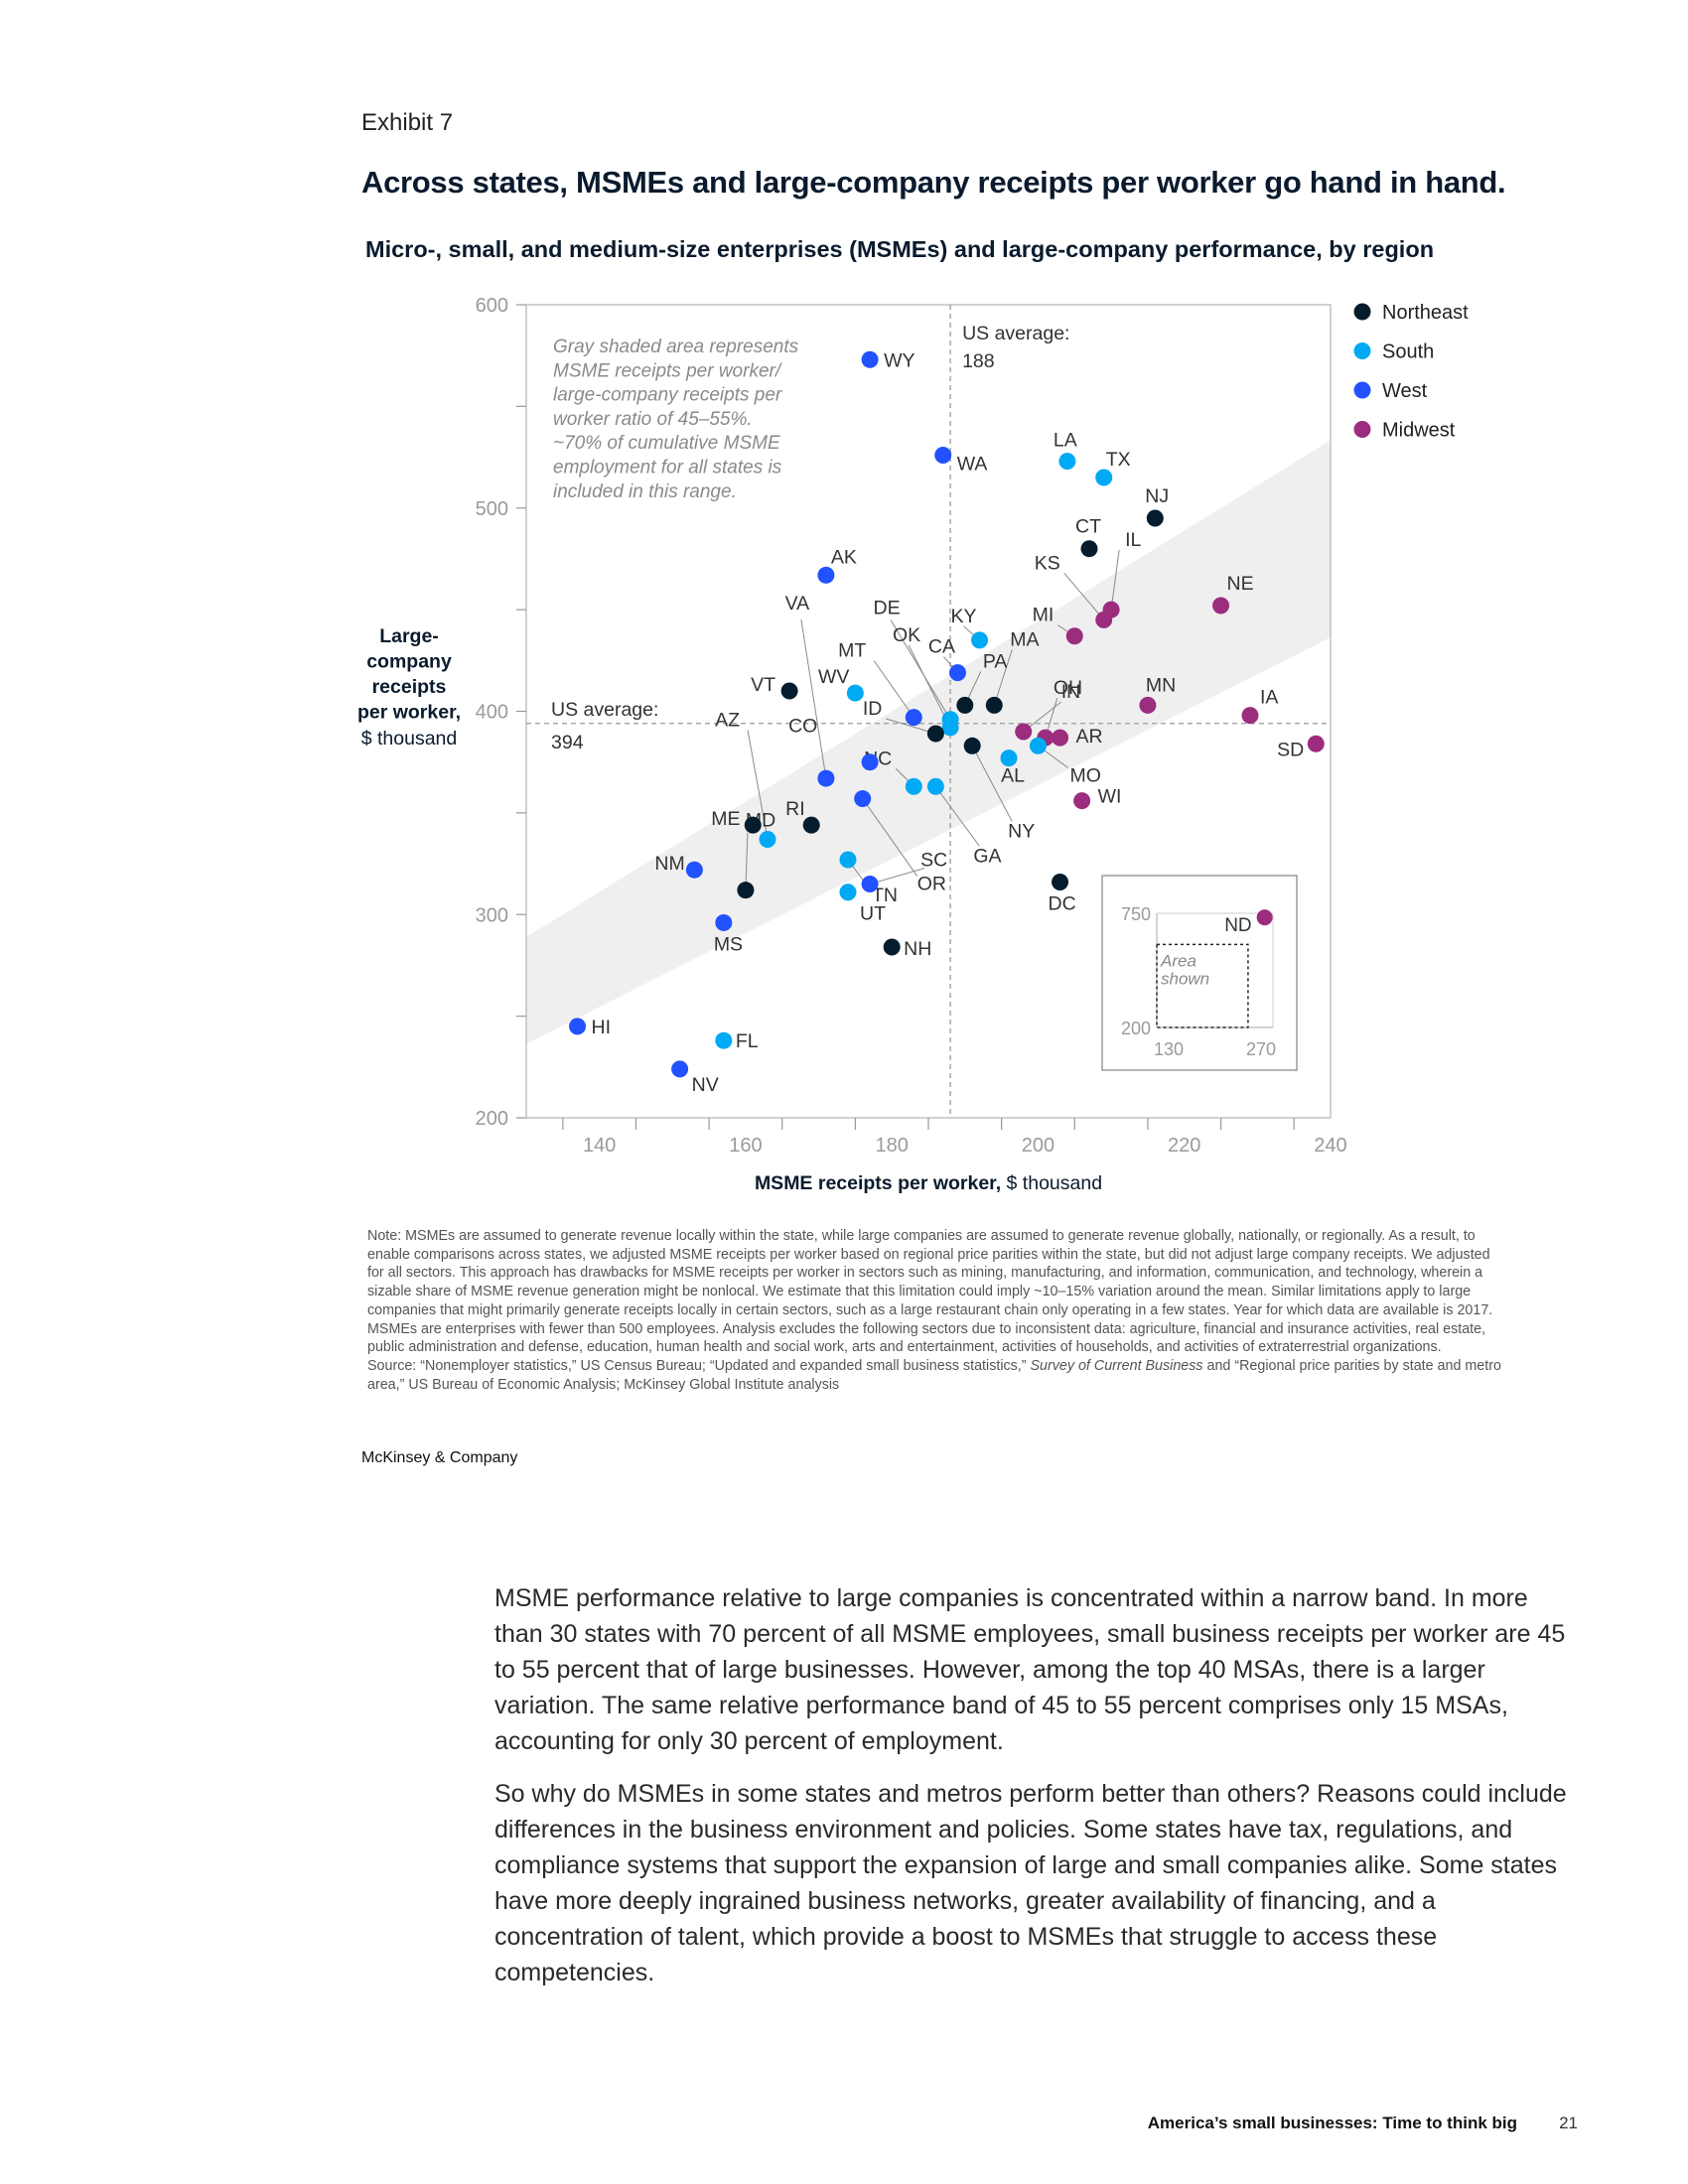 This screenshot has width=1688, height=2184. I want to click on inset-x-tick-label: 130, so click(1169, 1049).